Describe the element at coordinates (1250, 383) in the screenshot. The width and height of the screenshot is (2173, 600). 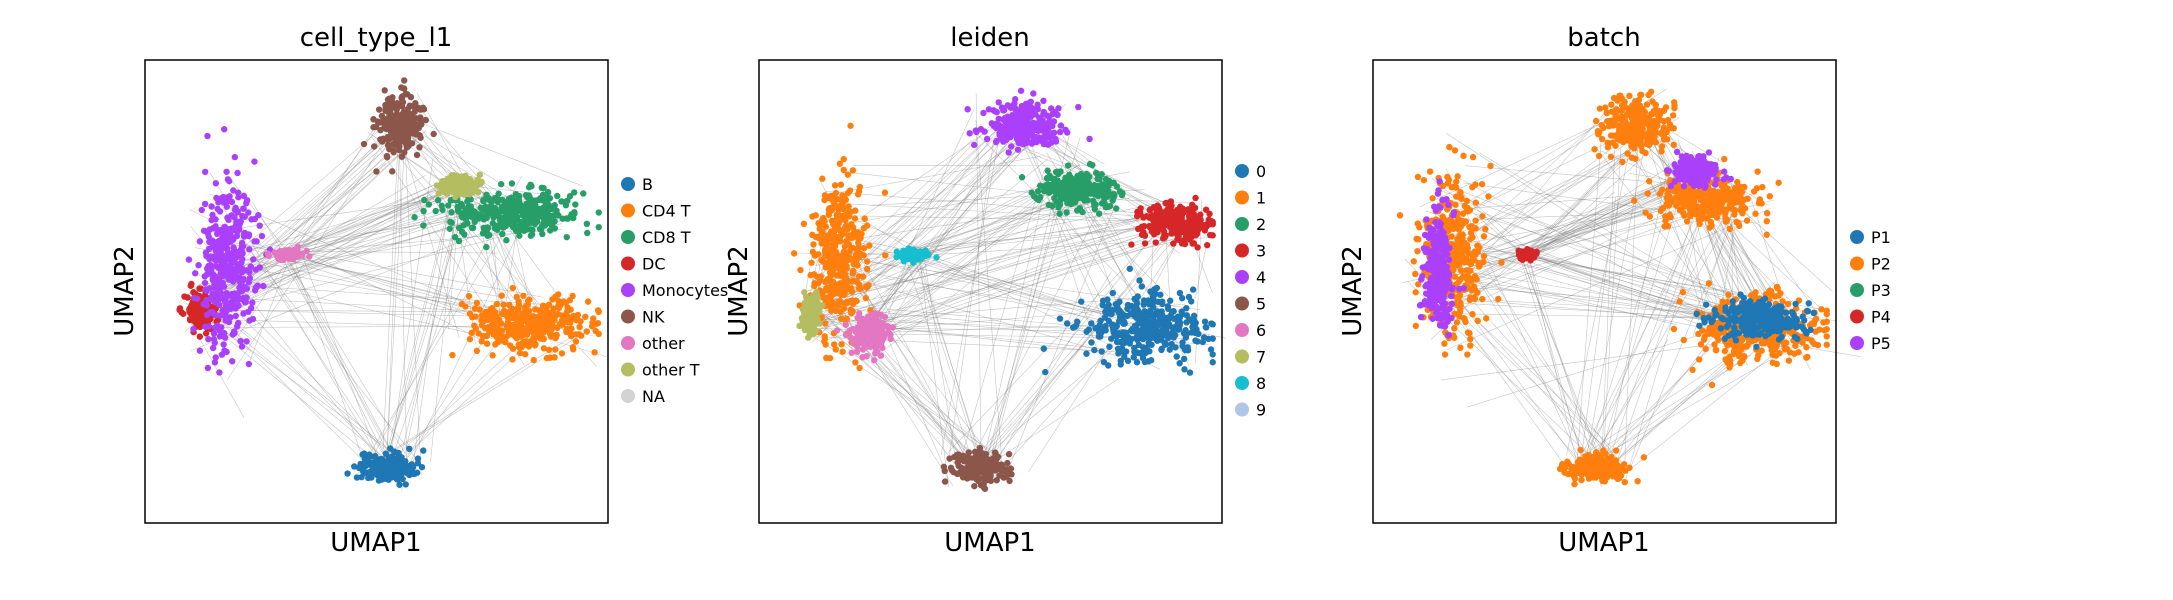
I see `legend-item: 8` at that location.